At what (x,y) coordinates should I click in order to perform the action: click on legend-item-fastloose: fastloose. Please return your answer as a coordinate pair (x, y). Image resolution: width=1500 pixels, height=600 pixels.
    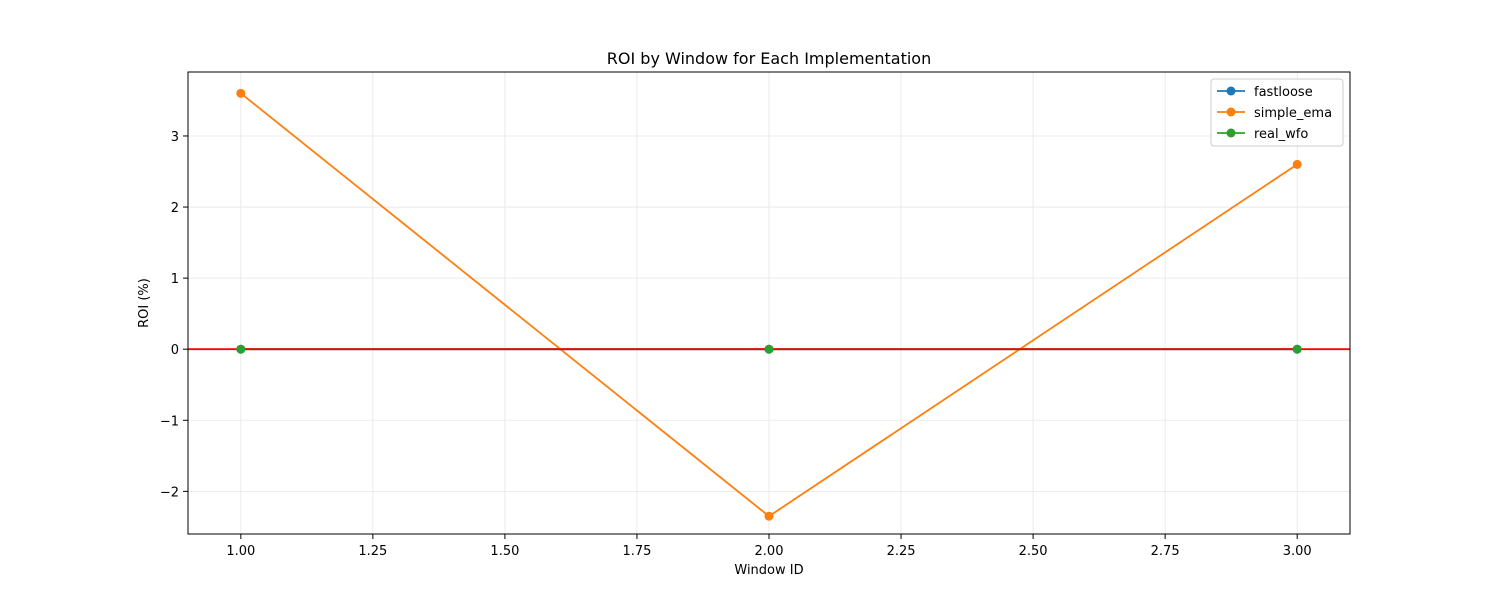
    Looking at the image, I should click on (1265, 92).